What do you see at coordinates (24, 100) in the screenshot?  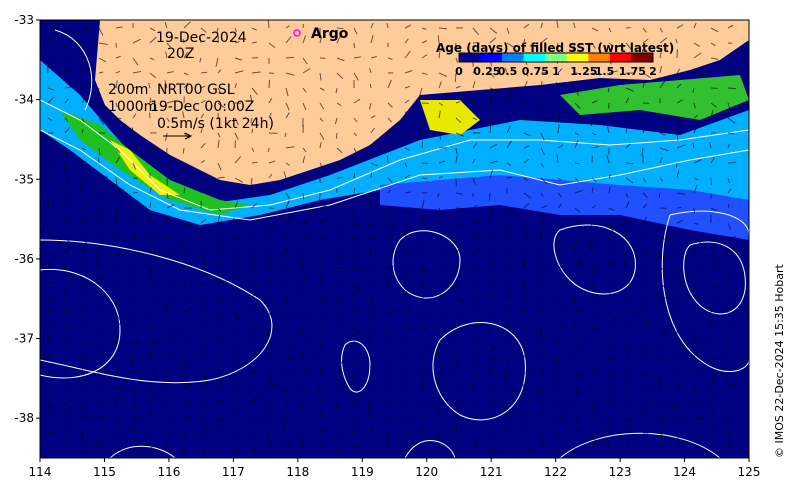 I see `y-tick-label: -34` at bounding box center [24, 100].